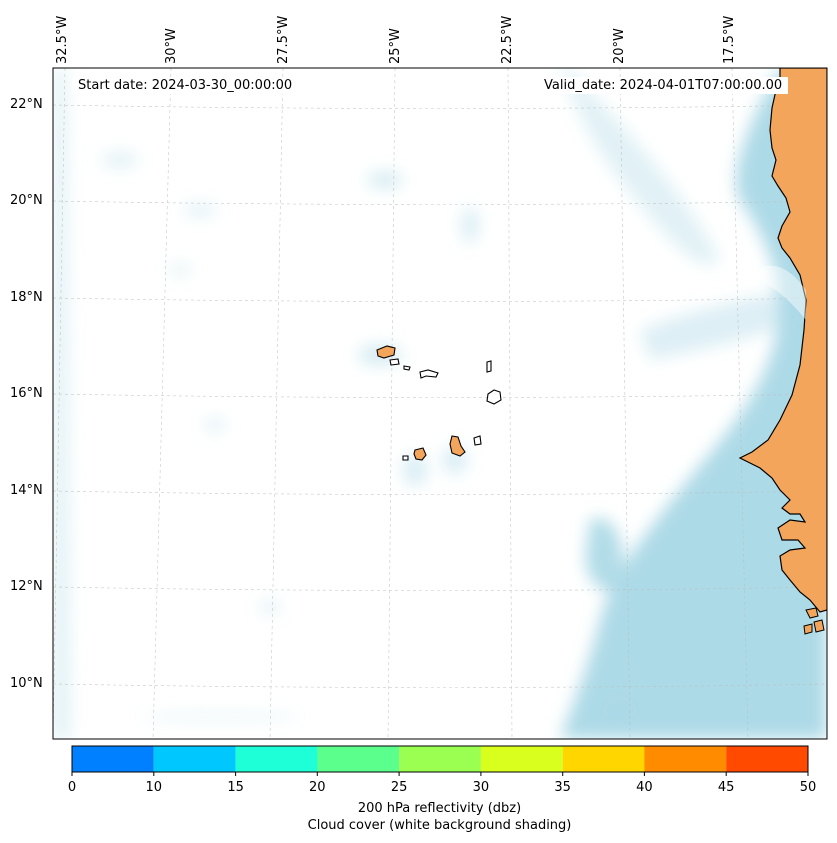 The height and width of the screenshot is (843, 837). Describe the element at coordinates (62, 39) in the screenshot. I see `lon-label-32-5w: 32.5°W` at that location.